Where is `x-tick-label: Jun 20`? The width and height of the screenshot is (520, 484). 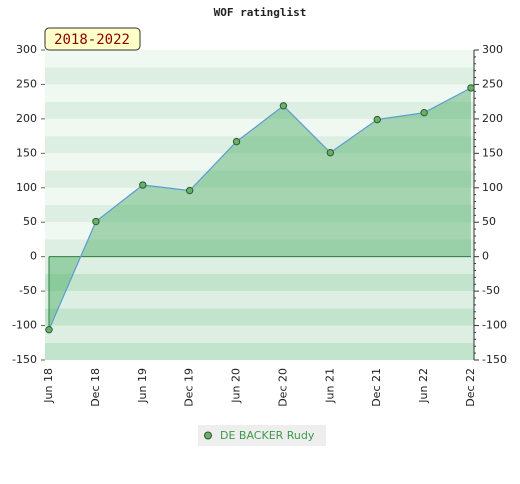 x-tick-label: Jun 20 is located at coordinates (236, 386).